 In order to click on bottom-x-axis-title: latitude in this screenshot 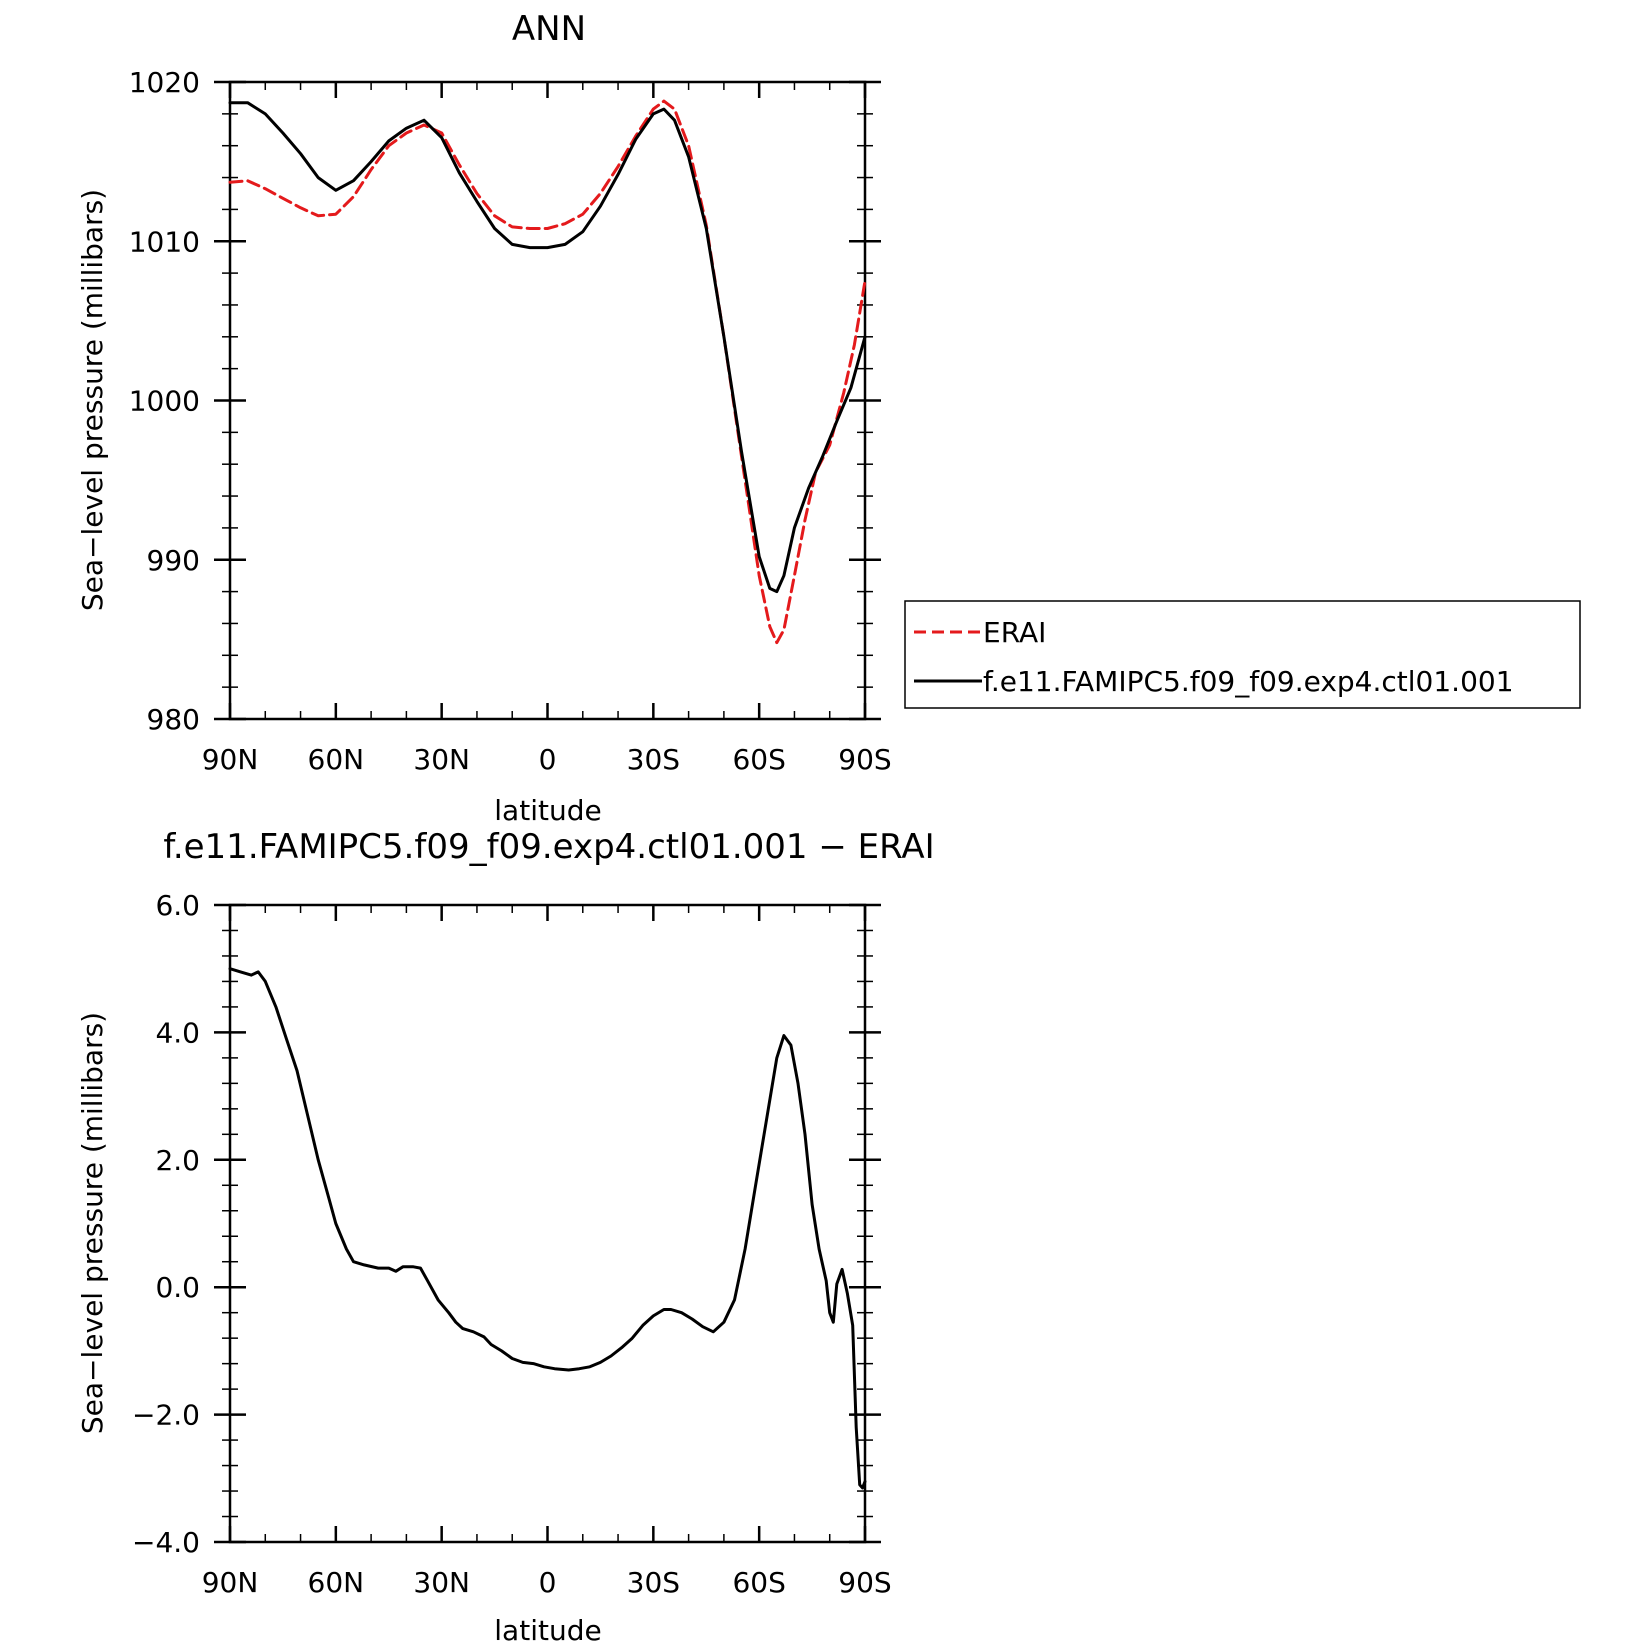, I will do `click(547, 1630)`.